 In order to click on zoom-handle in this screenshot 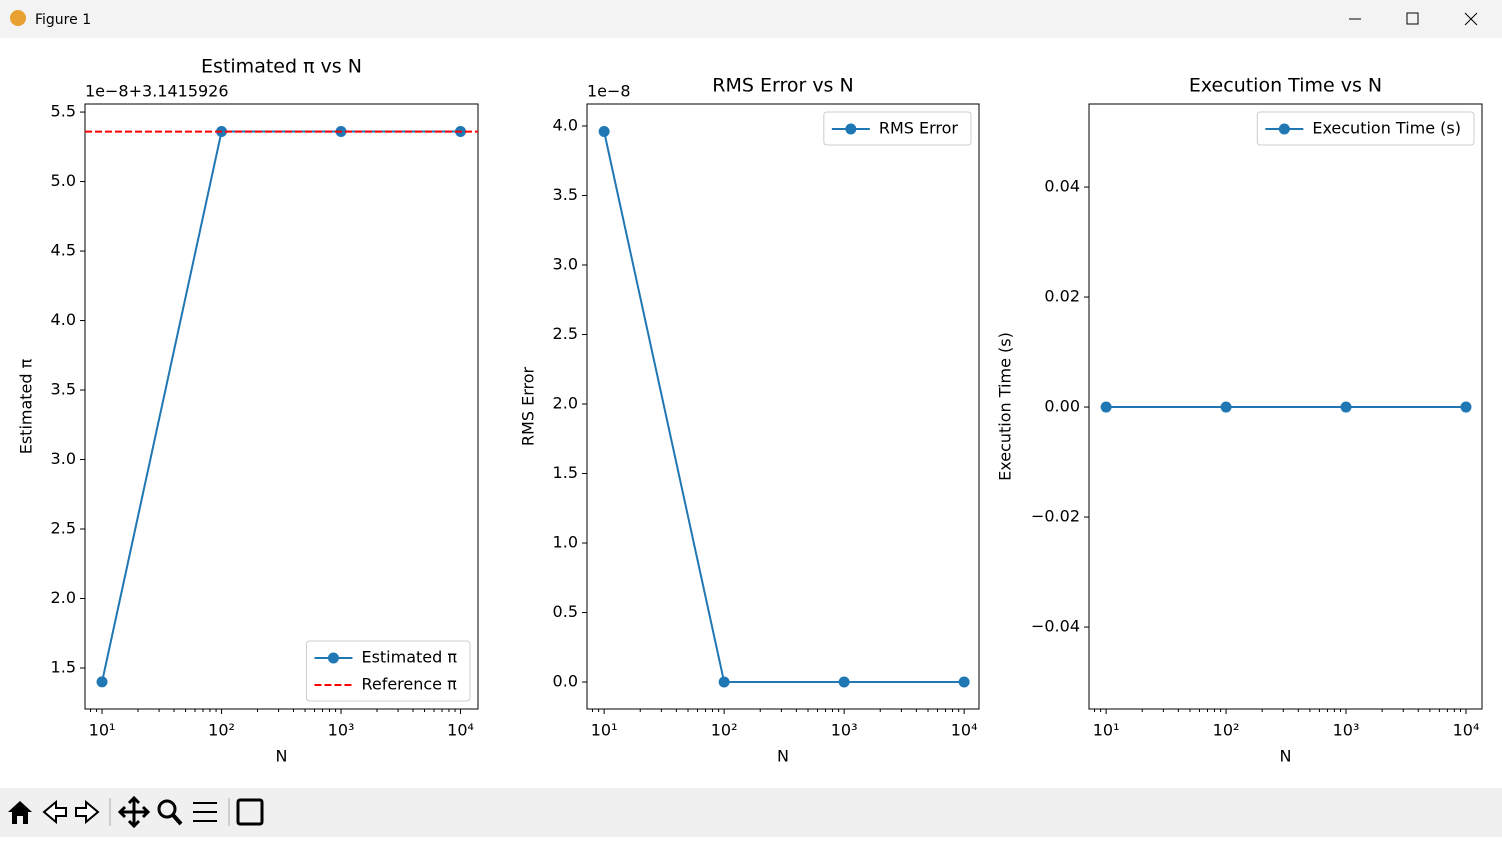, I will do `click(177, 819)`.